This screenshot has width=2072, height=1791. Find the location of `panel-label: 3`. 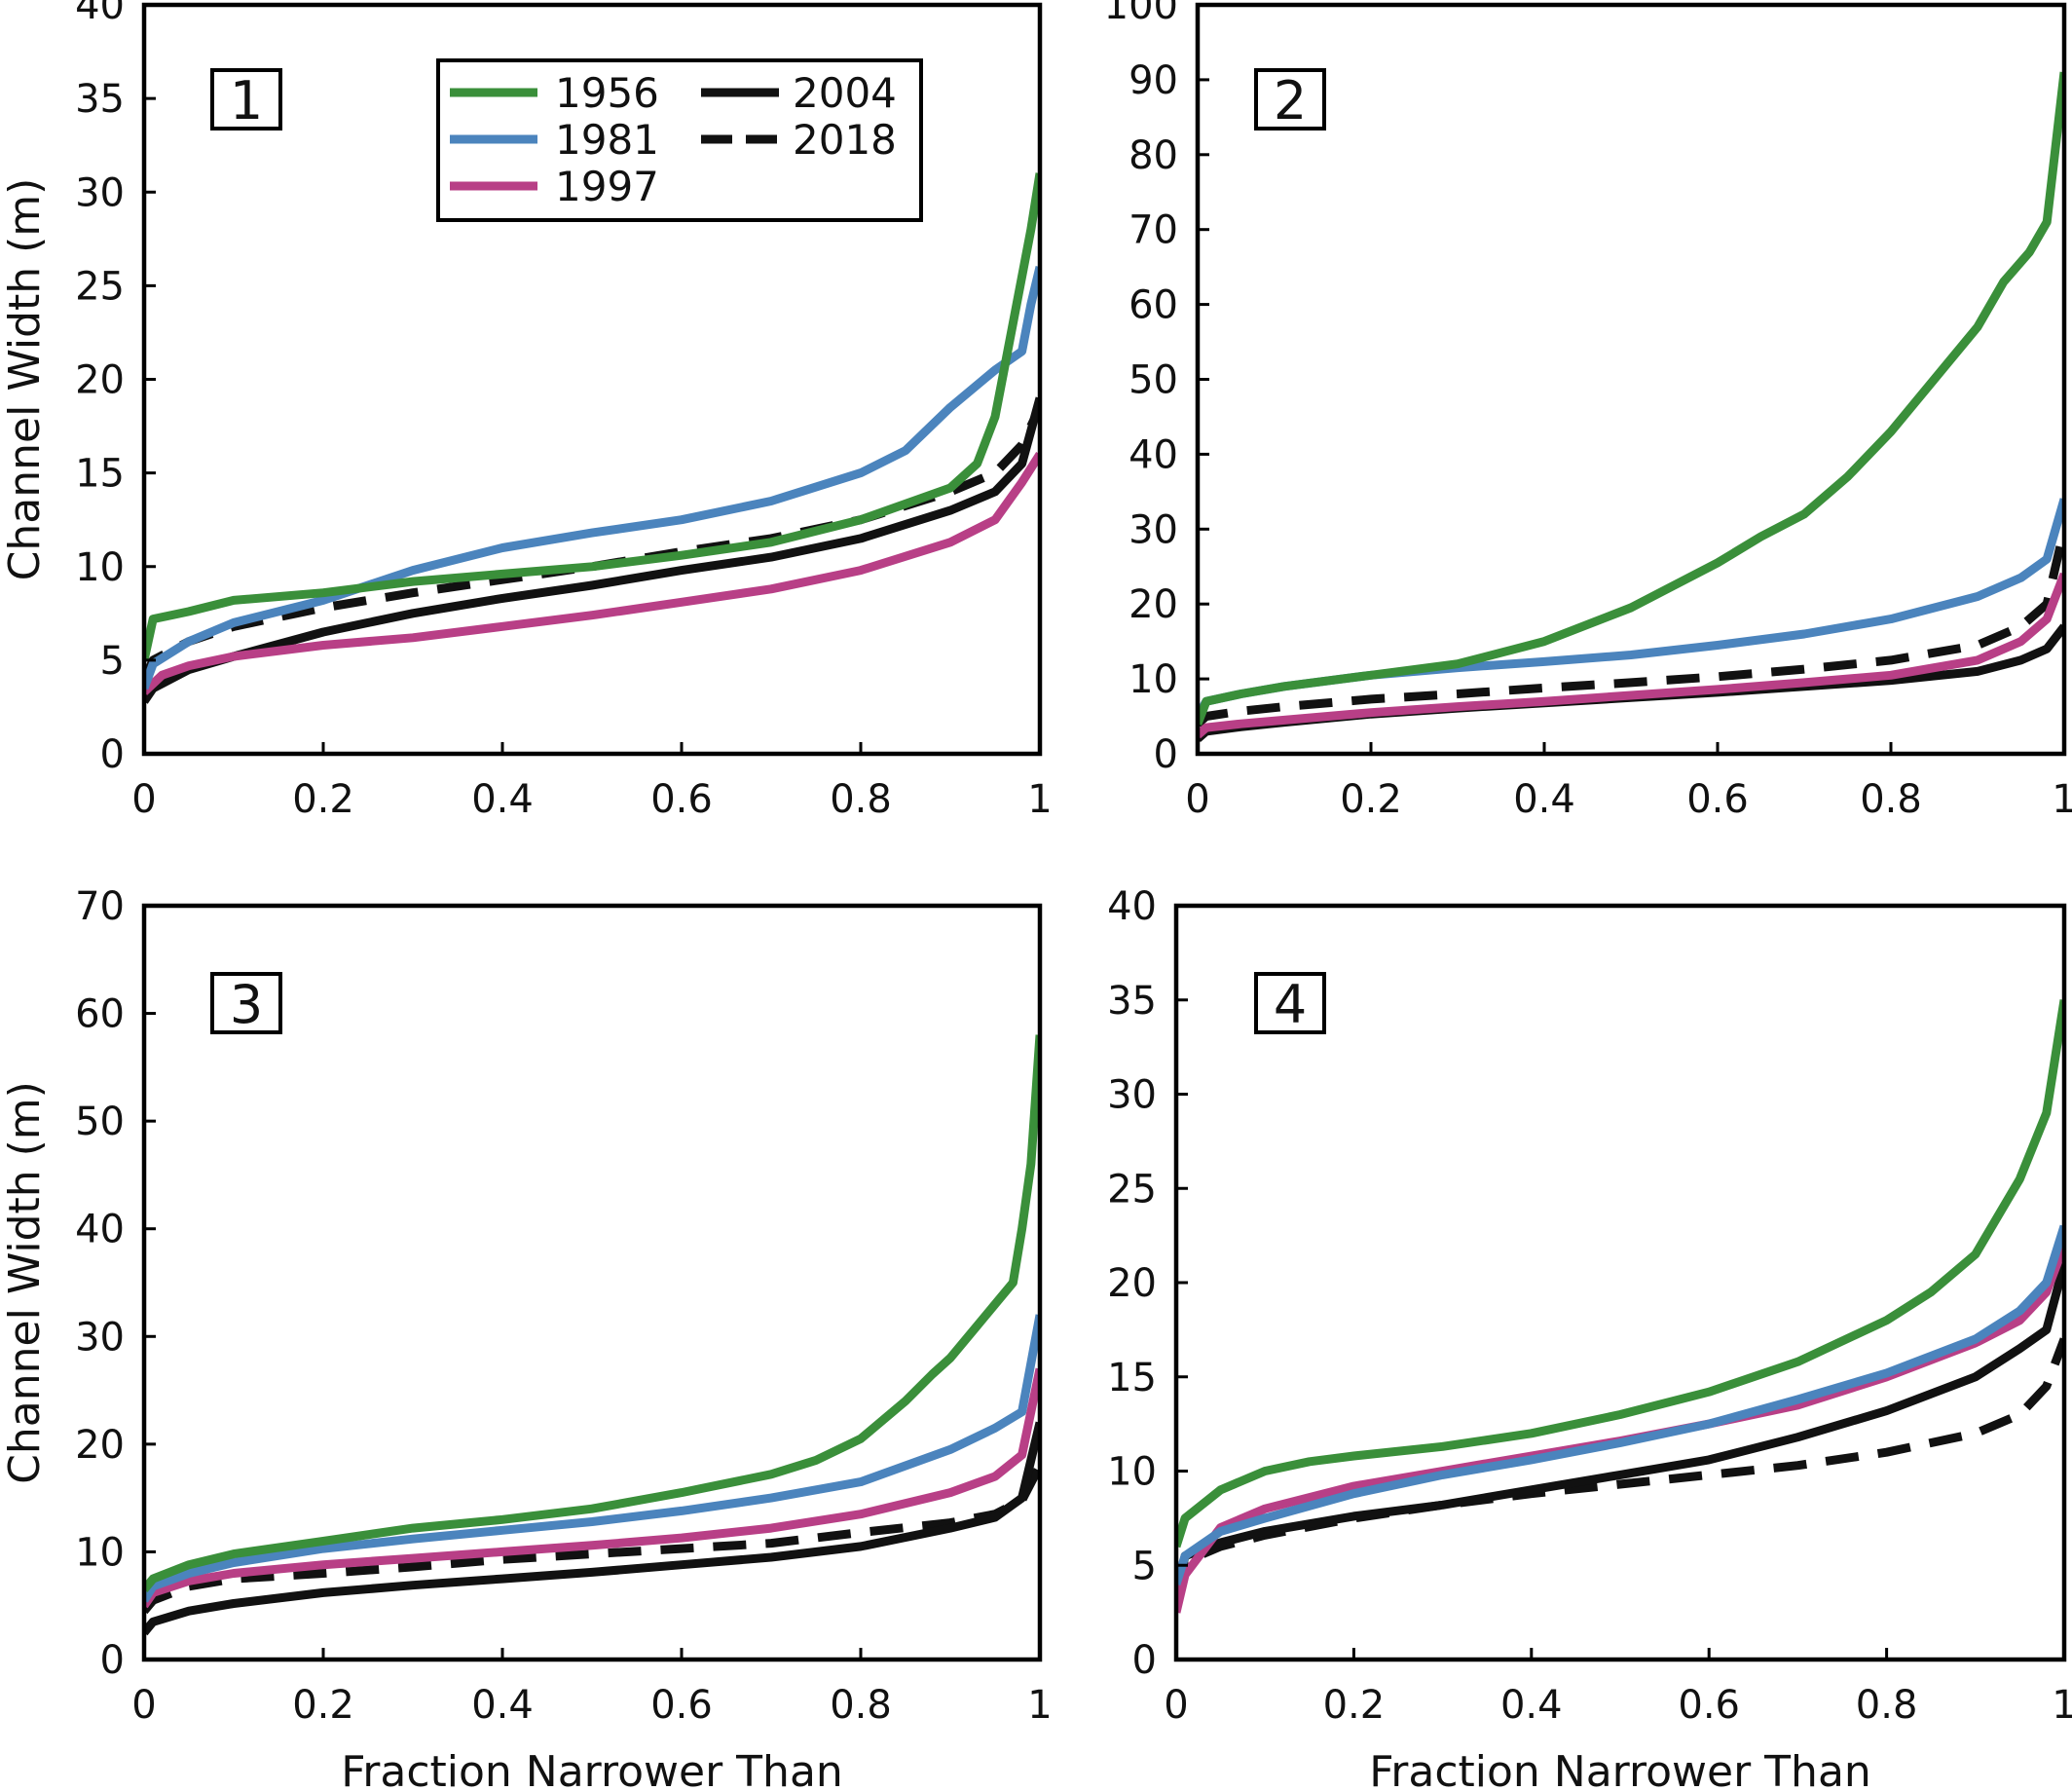

panel-label: 3 is located at coordinates (246, 1004).